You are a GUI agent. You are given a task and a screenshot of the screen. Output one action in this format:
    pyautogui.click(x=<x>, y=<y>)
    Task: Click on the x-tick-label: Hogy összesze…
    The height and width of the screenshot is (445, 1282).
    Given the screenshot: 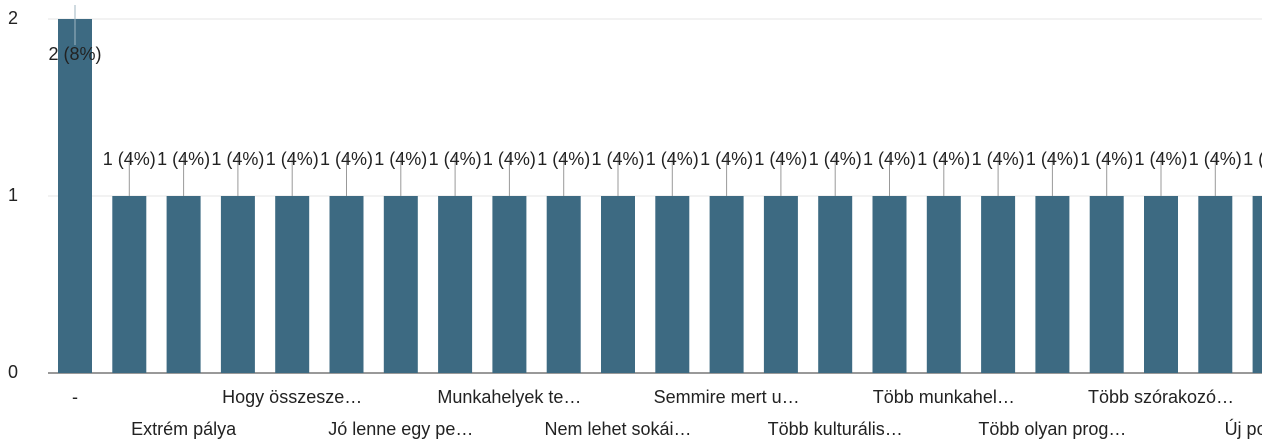 What is the action you would take?
    pyautogui.click(x=292, y=397)
    